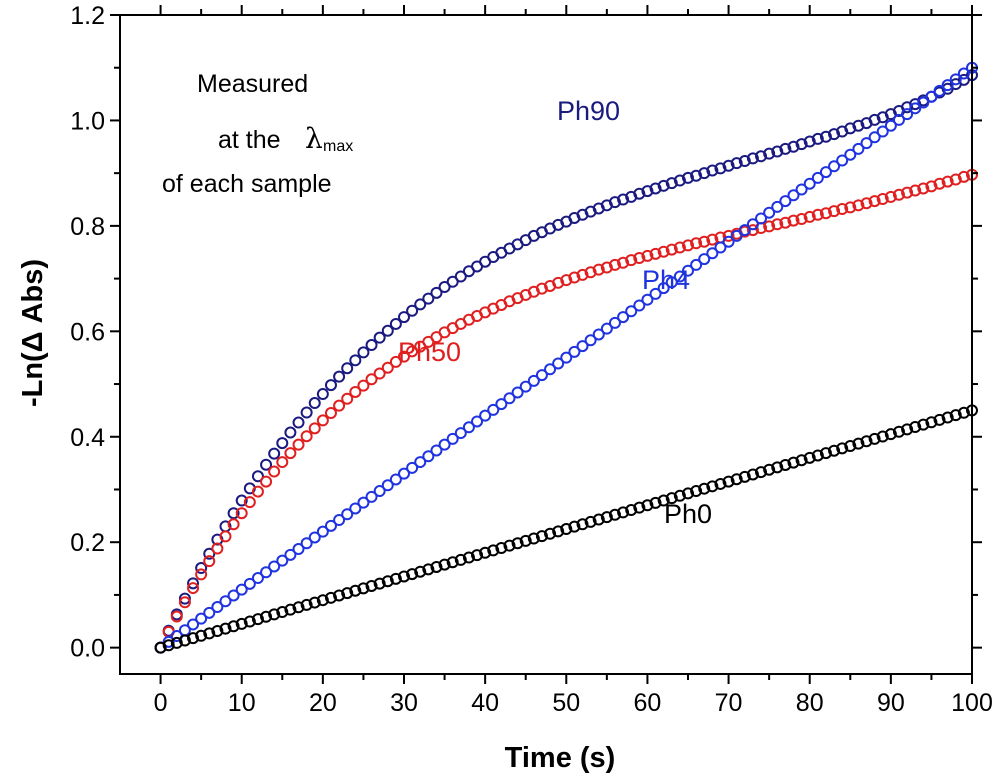 This screenshot has height=777, width=1000. What do you see at coordinates (87, 332) in the screenshot?
I see `y-tick-label: 0.6` at bounding box center [87, 332].